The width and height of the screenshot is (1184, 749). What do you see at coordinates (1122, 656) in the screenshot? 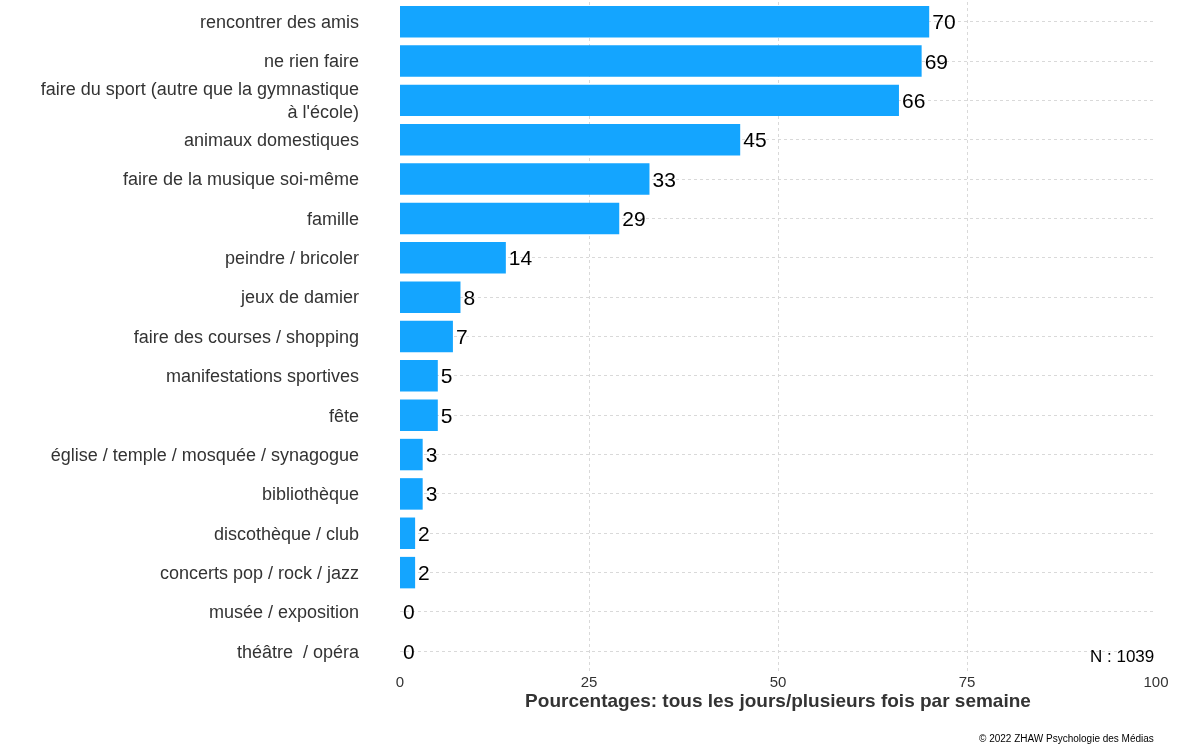
I see `annotation: N : 1039` at bounding box center [1122, 656].